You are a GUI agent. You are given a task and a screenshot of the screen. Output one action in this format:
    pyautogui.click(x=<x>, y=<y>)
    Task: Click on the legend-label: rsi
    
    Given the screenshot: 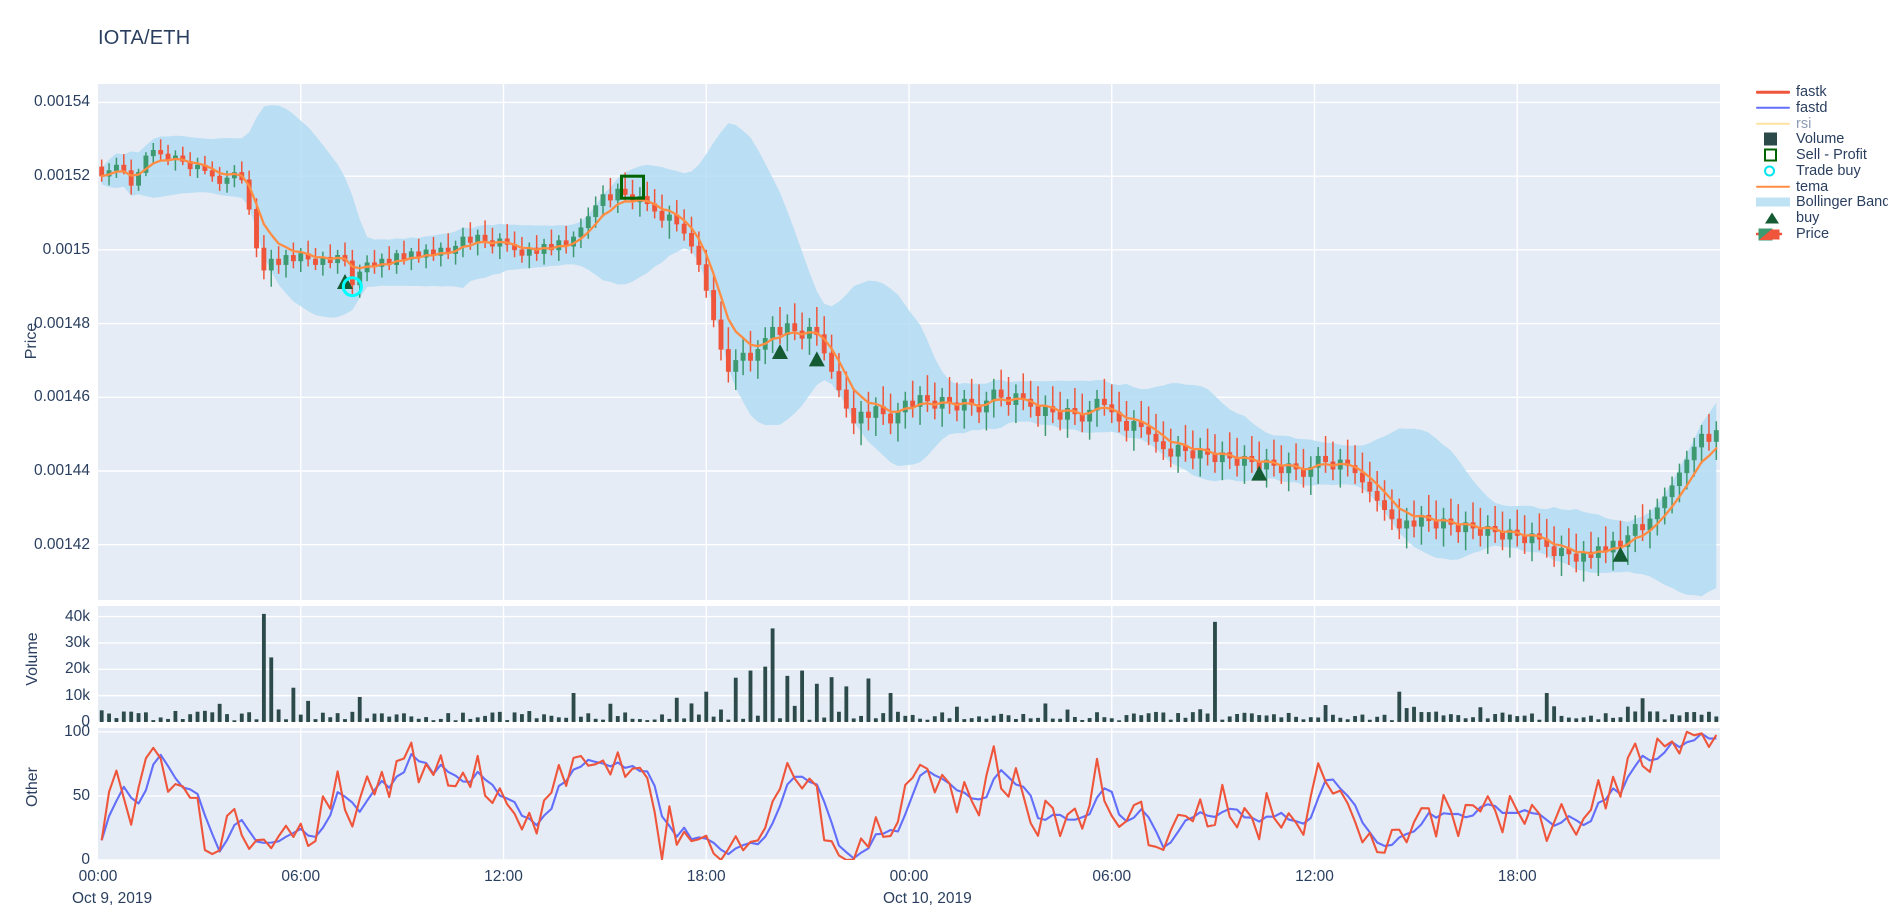 What is the action you would take?
    pyautogui.click(x=1804, y=123)
    